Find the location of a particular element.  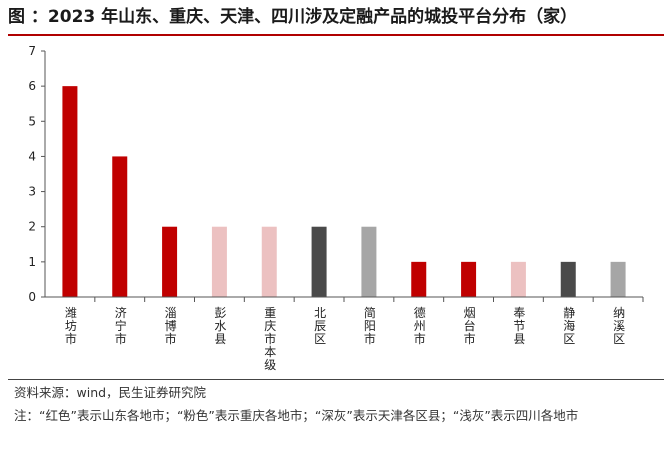

y-tick-label: 4 is located at coordinates (32, 156).